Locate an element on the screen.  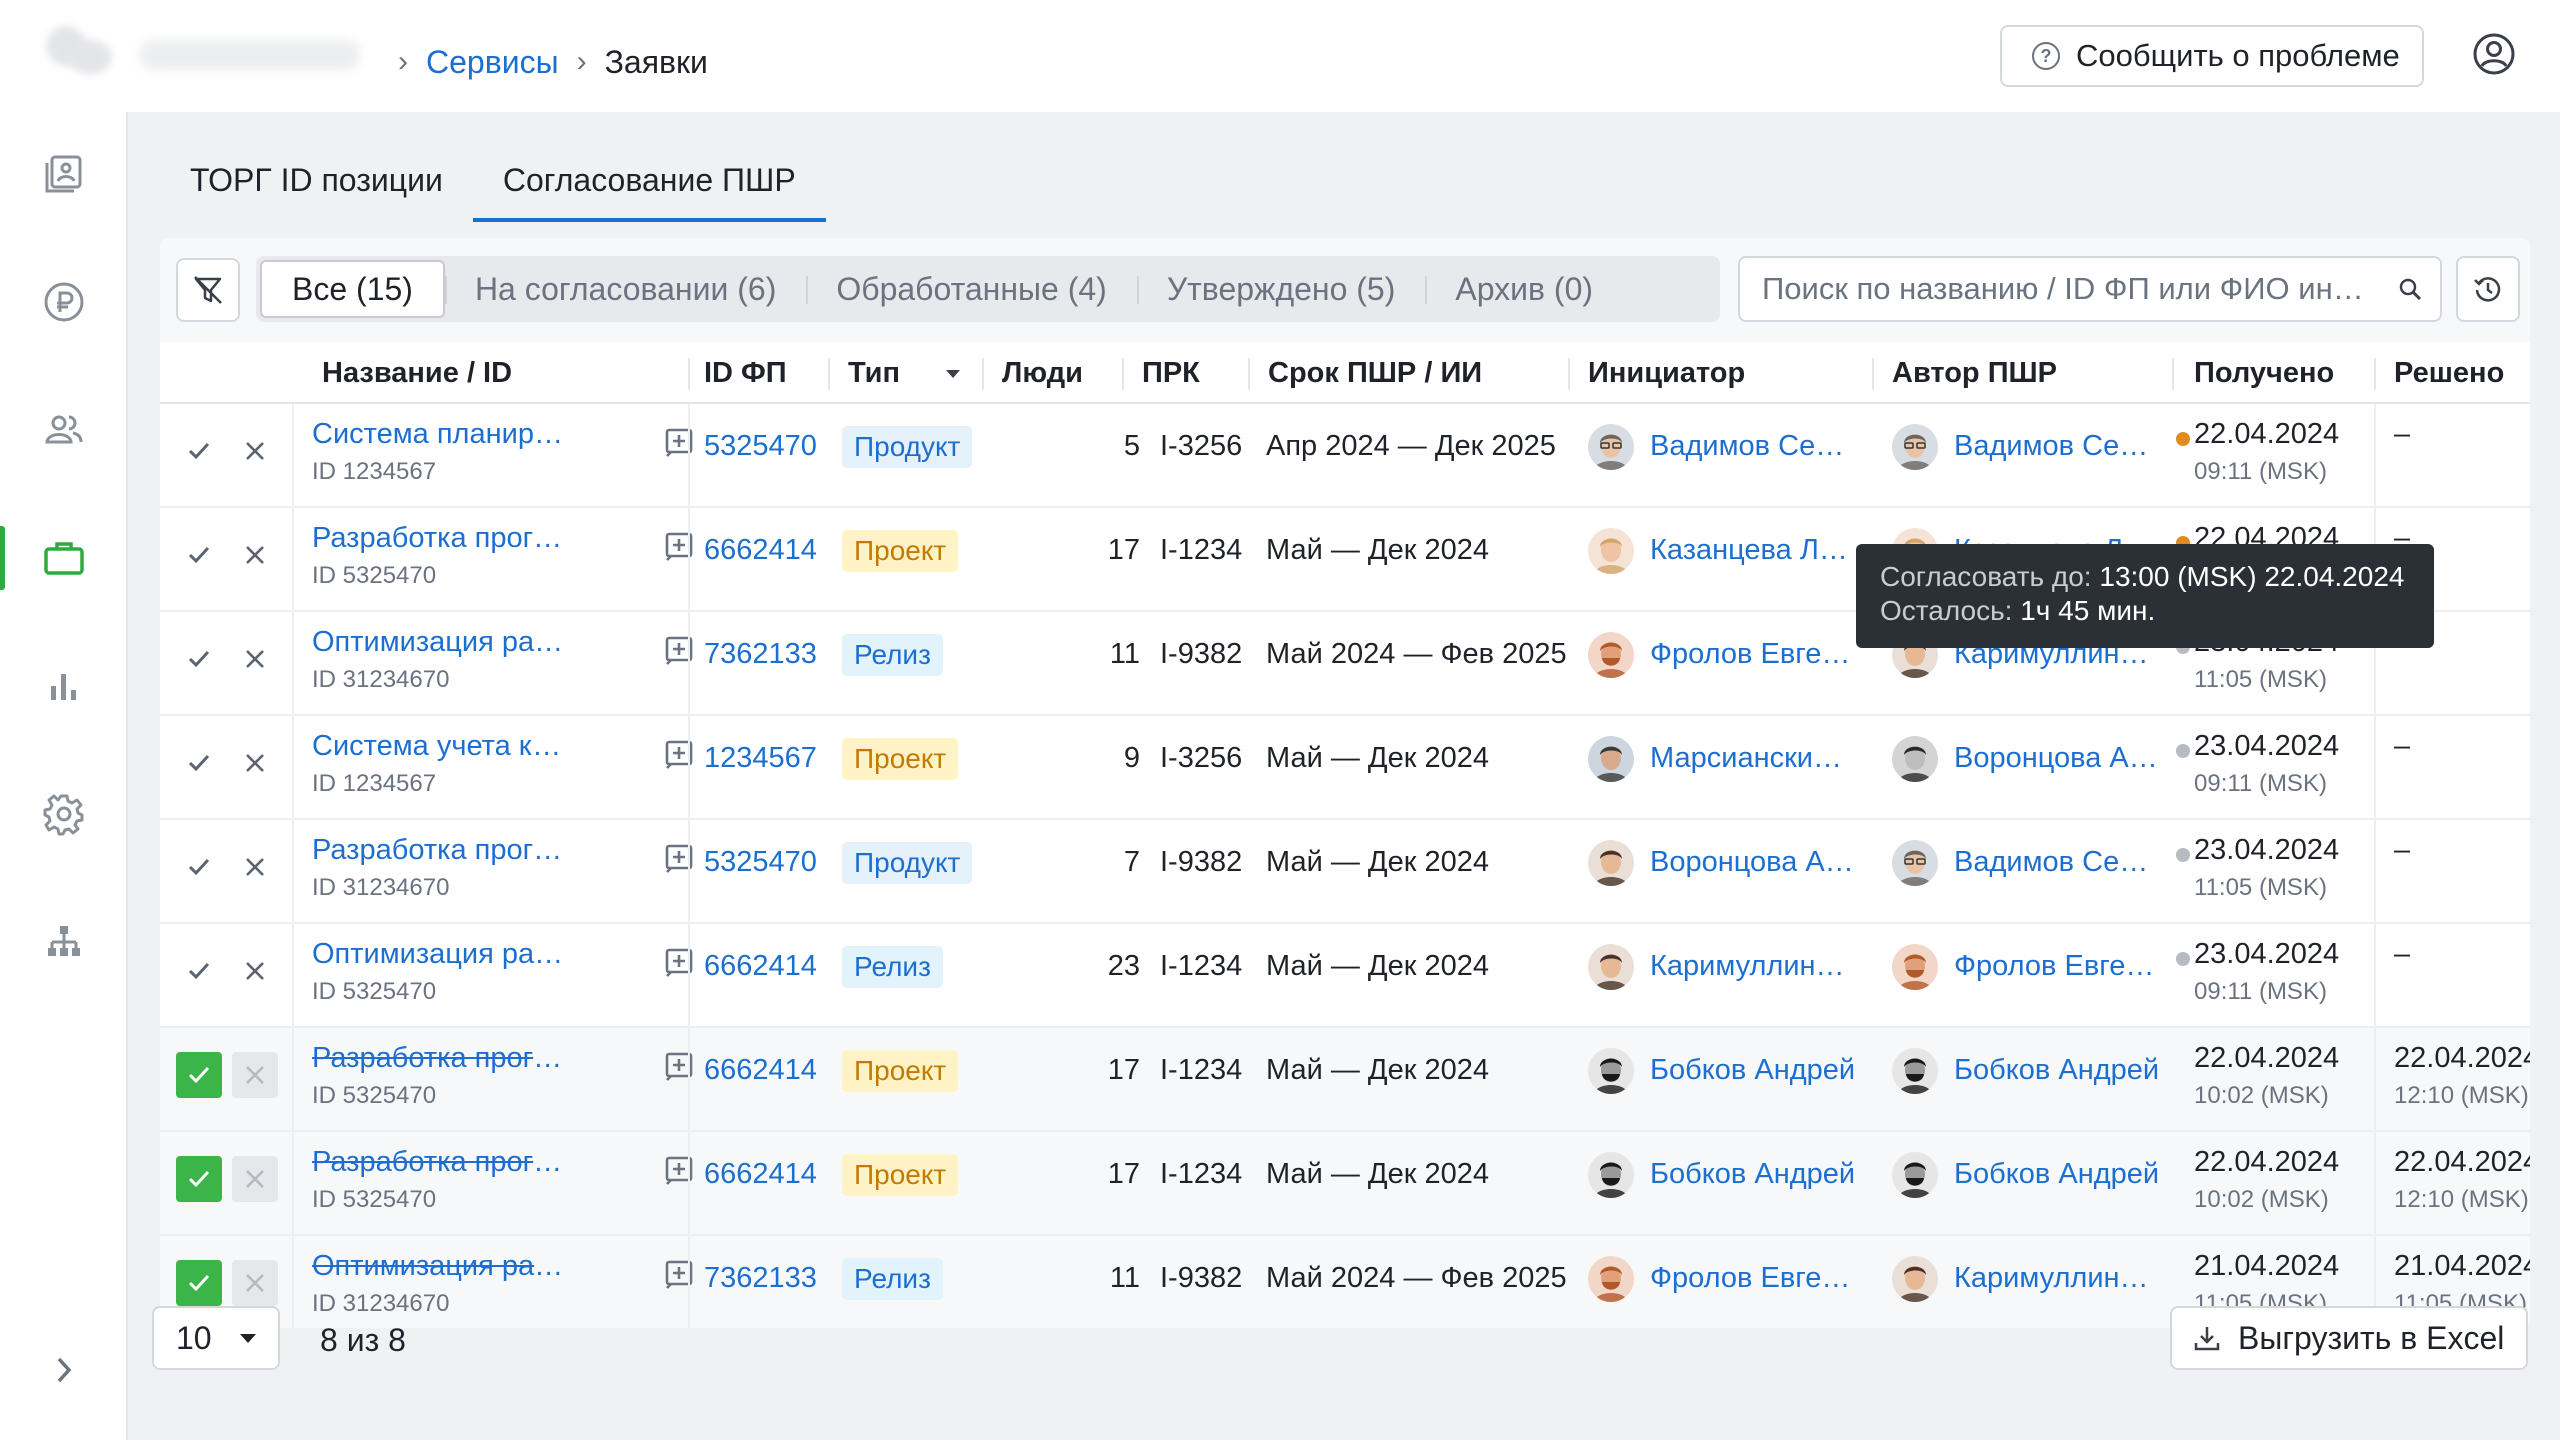
initiator-link: Воронцова Алла is located at coordinates (1754, 862).